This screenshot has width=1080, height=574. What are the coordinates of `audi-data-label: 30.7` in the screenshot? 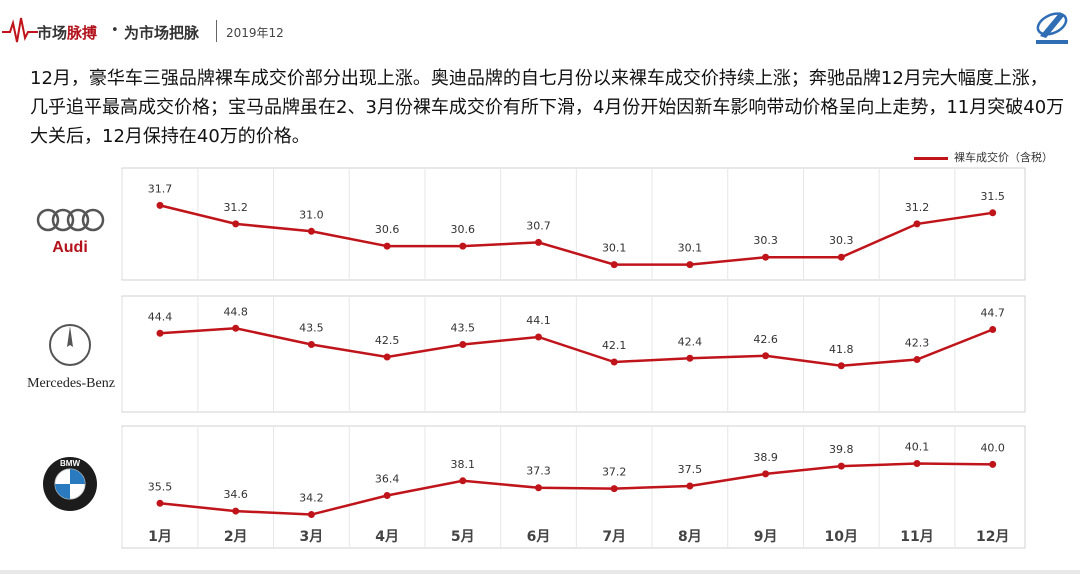 It's located at (538, 225).